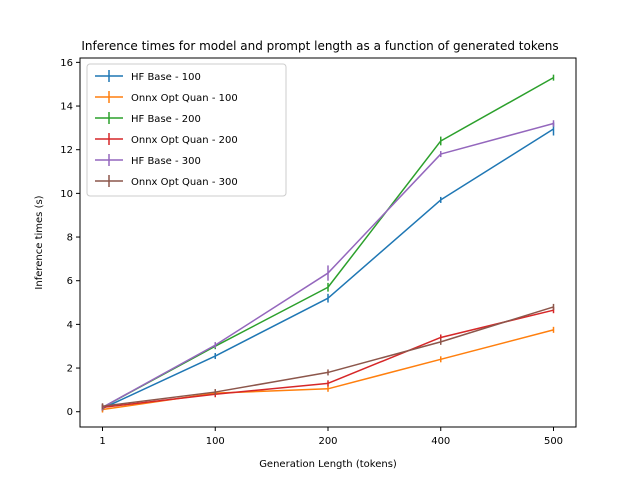 The width and height of the screenshot is (640, 480). What do you see at coordinates (184, 98) in the screenshot?
I see `legend-label: Onnx Opt Quan - 100` at bounding box center [184, 98].